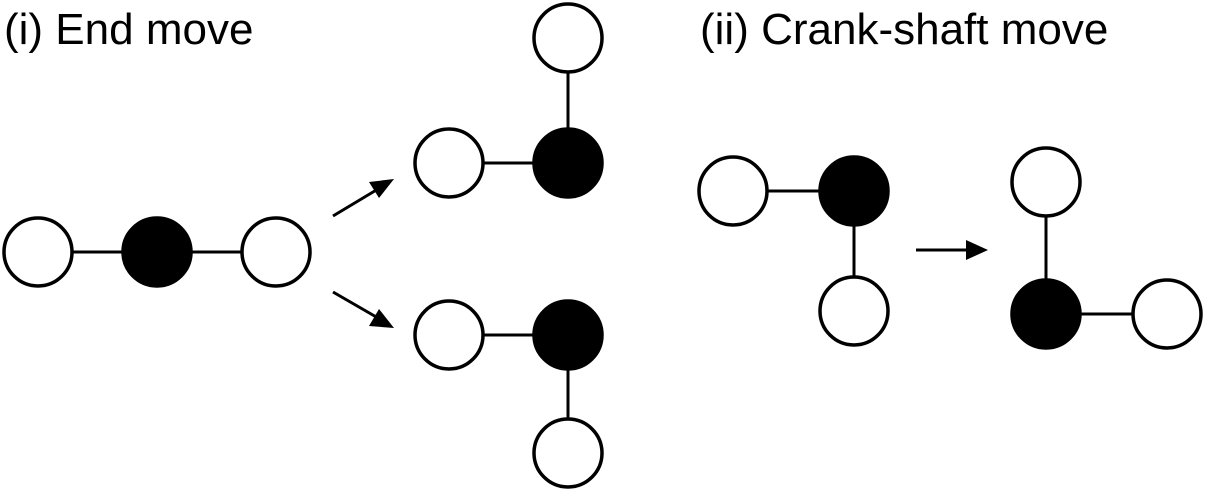 The image size is (1205, 491). What do you see at coordinates (1106, 248) in the screenshot?
I see `crank-shaft-final-chain` at bounding box center [1106, 248].